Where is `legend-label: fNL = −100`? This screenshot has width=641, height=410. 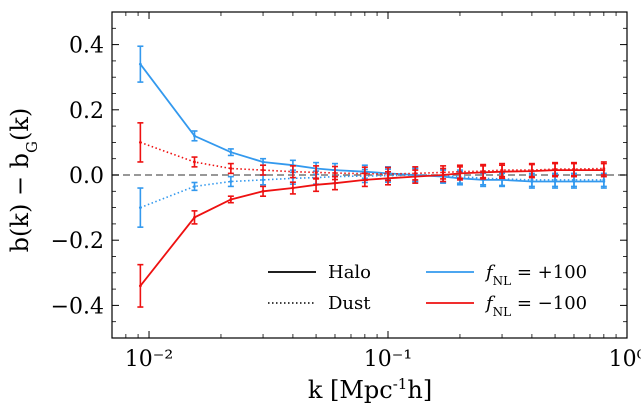
legend-label: fNL = −100 is located at coordinates (535, 306).